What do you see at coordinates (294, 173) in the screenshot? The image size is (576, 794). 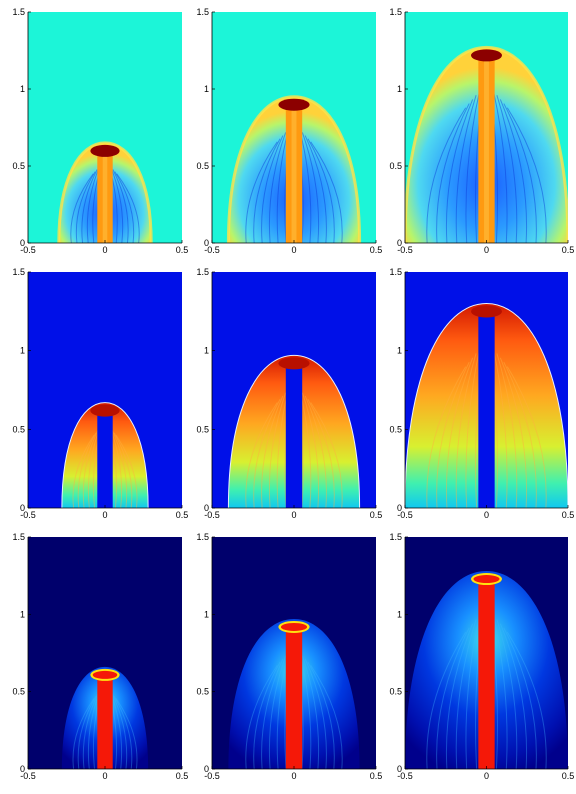 I see `jet-core` at bounding box center [294, 173].